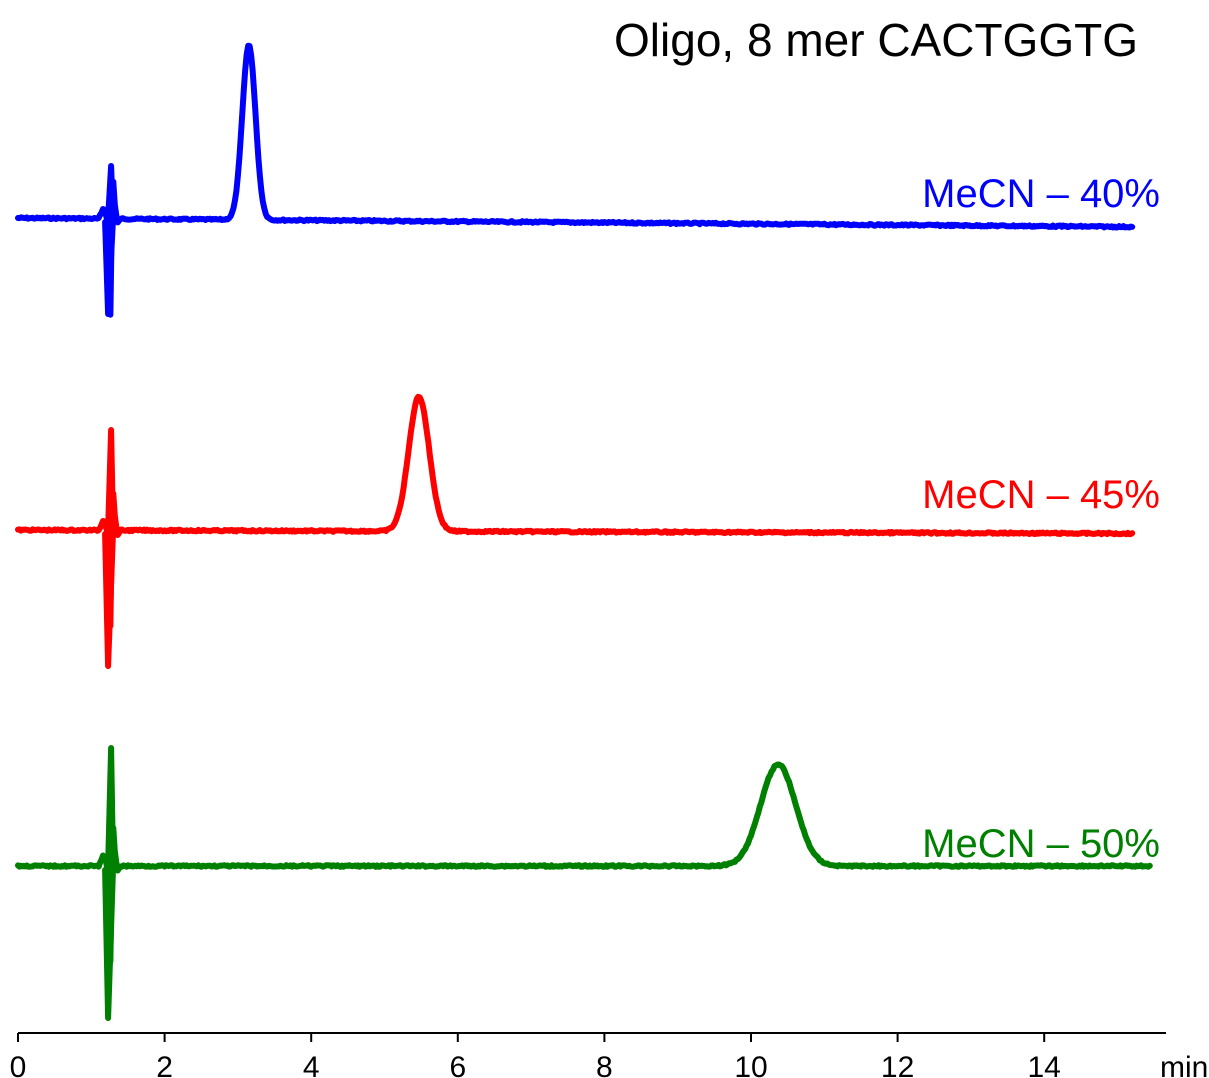  What do you see at coordinates (897, 1064) in the screenshot?
I see `x-tick-label: 12` at bounding box center [897, 1064].